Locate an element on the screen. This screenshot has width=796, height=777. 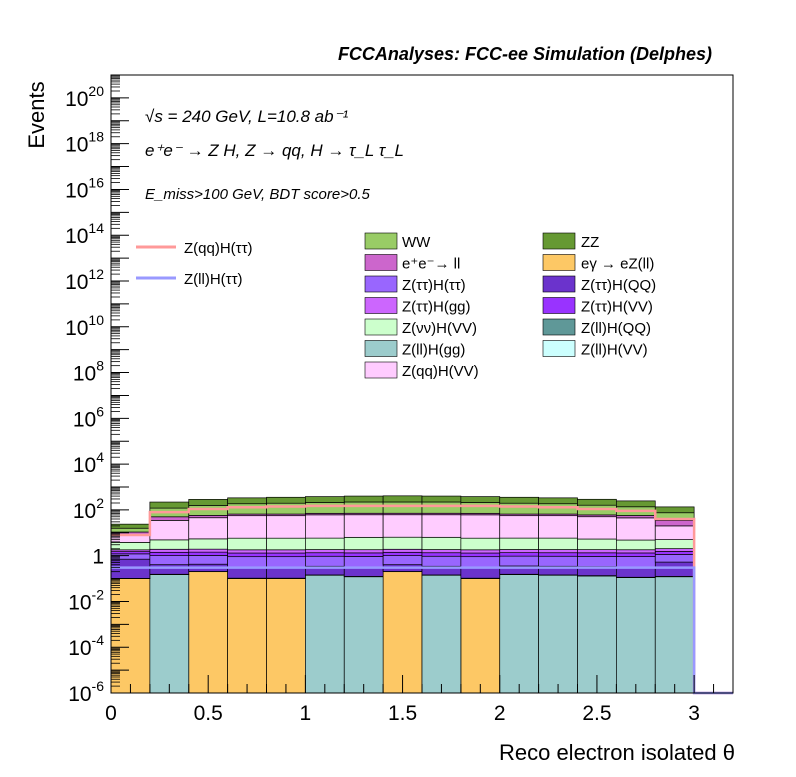
x-tick-label: 3 is located at coordinates (694, 713).